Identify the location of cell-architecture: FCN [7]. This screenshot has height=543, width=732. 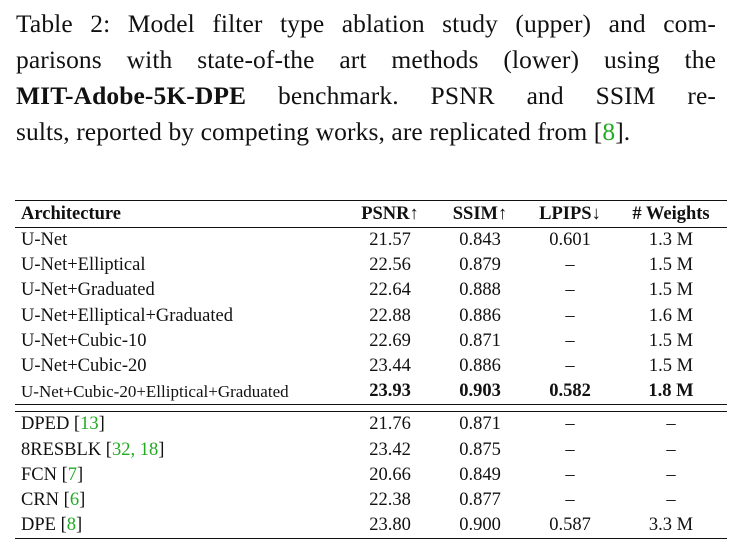
(52, 474).